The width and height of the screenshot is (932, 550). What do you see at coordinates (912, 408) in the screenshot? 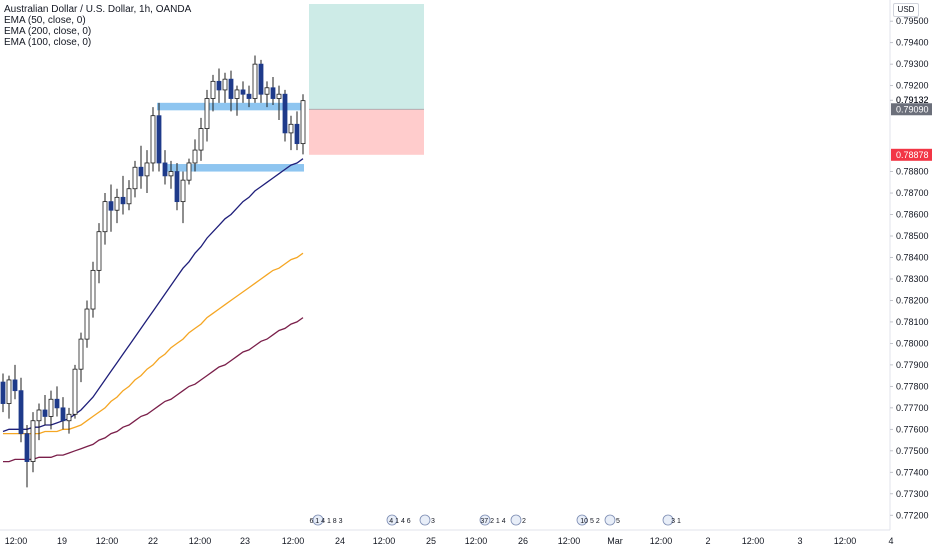
I see `price-tick-label: 0.77700` at bounding box center [912, 408].